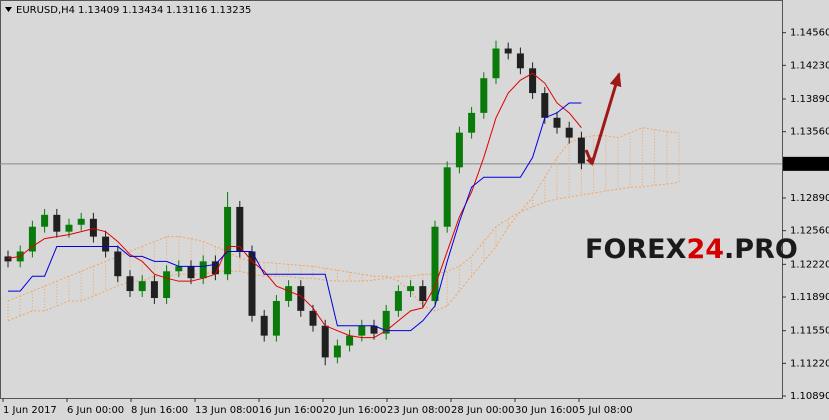  Describe the element at coordinates (419, 410) in the screenshot. I see `x-tick-label: 23 Jun 08:00` at that location.